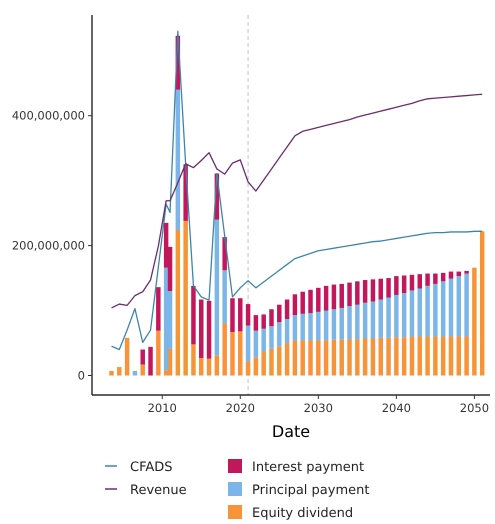 The height and width of the screenshot is (524, 495). What do you see at coordinates (151, 467) in the screenshot?
I see `legend-label: CFADS` at bounding box center [151, 467].